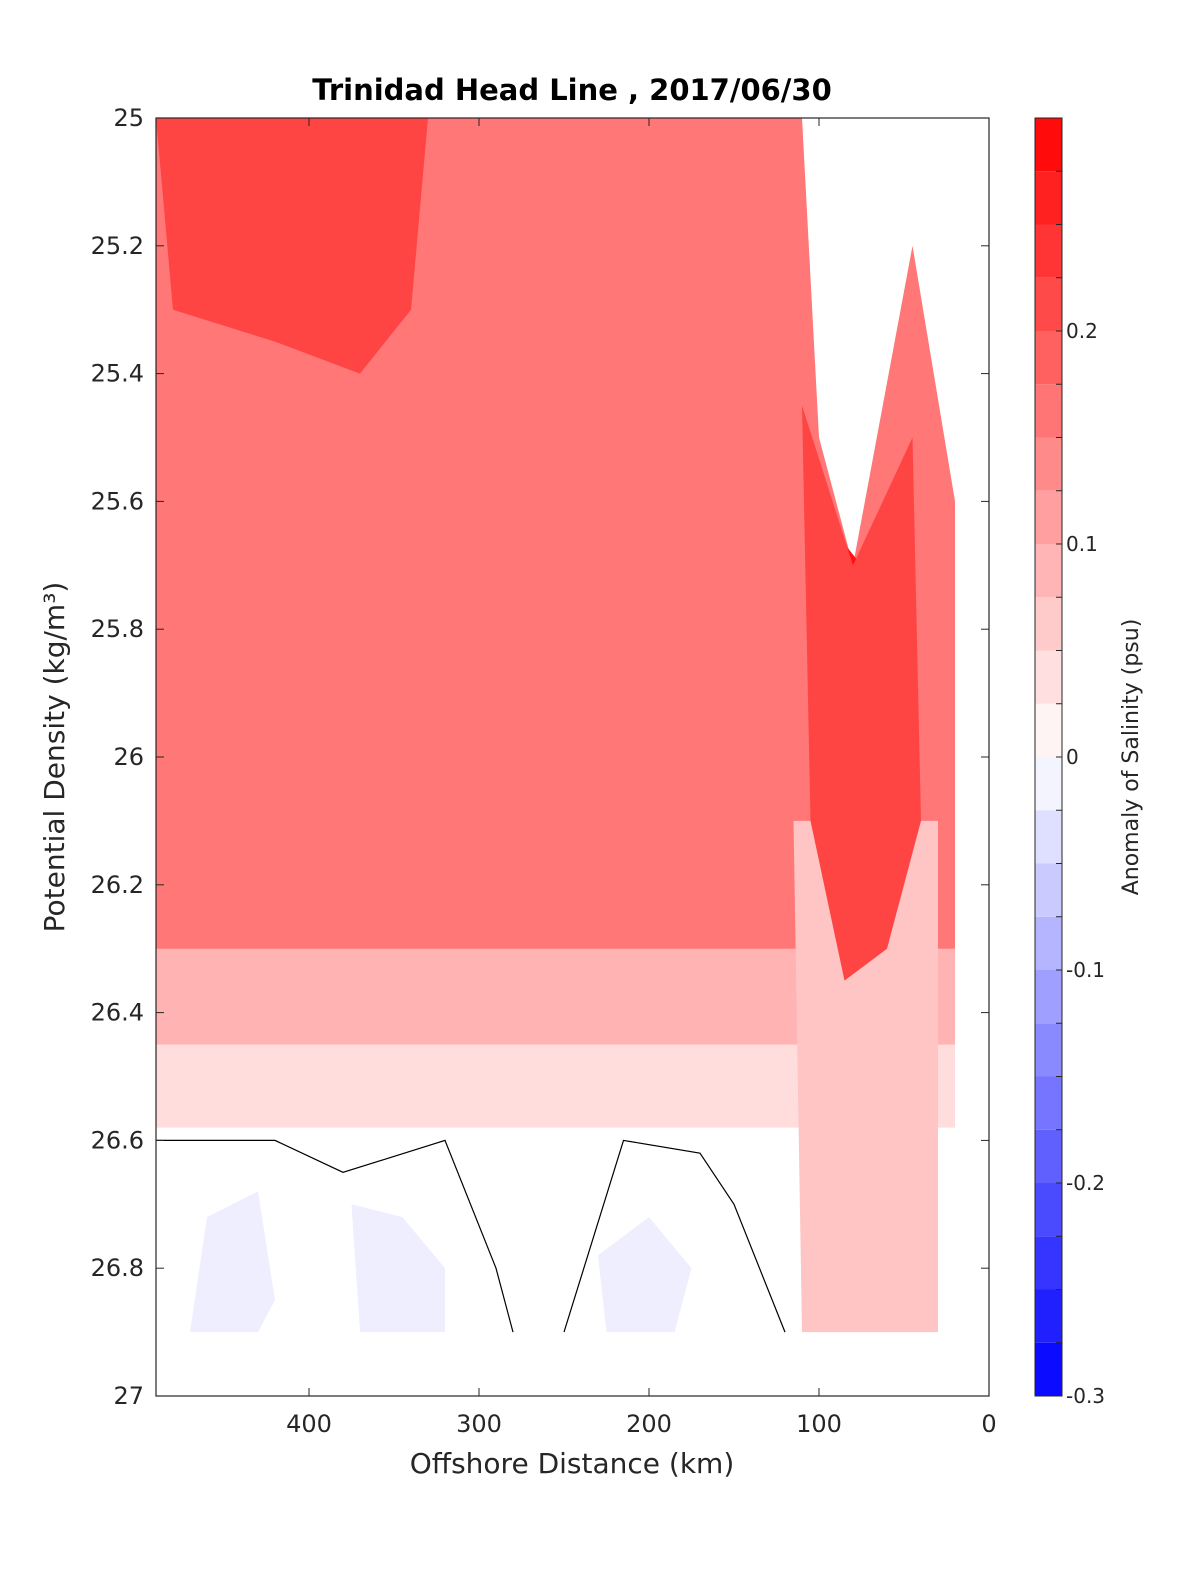 This screenshot has height=1575, width=1200. Describe the element at coordinates (479, 1424) in the screenshot. I see `x-tick-label: 300` at that location.